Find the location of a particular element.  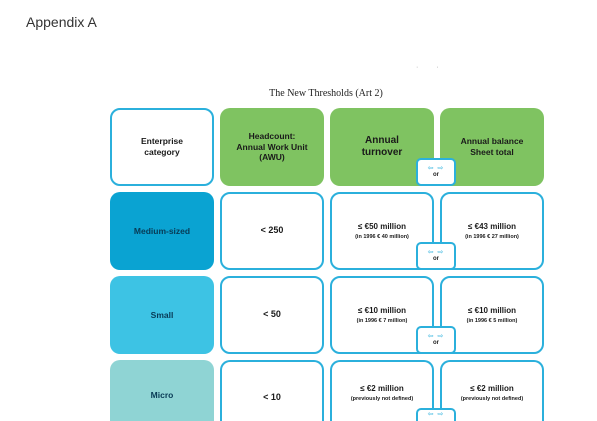

balance-medium: ≤ €43 million (in 1996 € 27 million) is located at coordinates (492, 231).